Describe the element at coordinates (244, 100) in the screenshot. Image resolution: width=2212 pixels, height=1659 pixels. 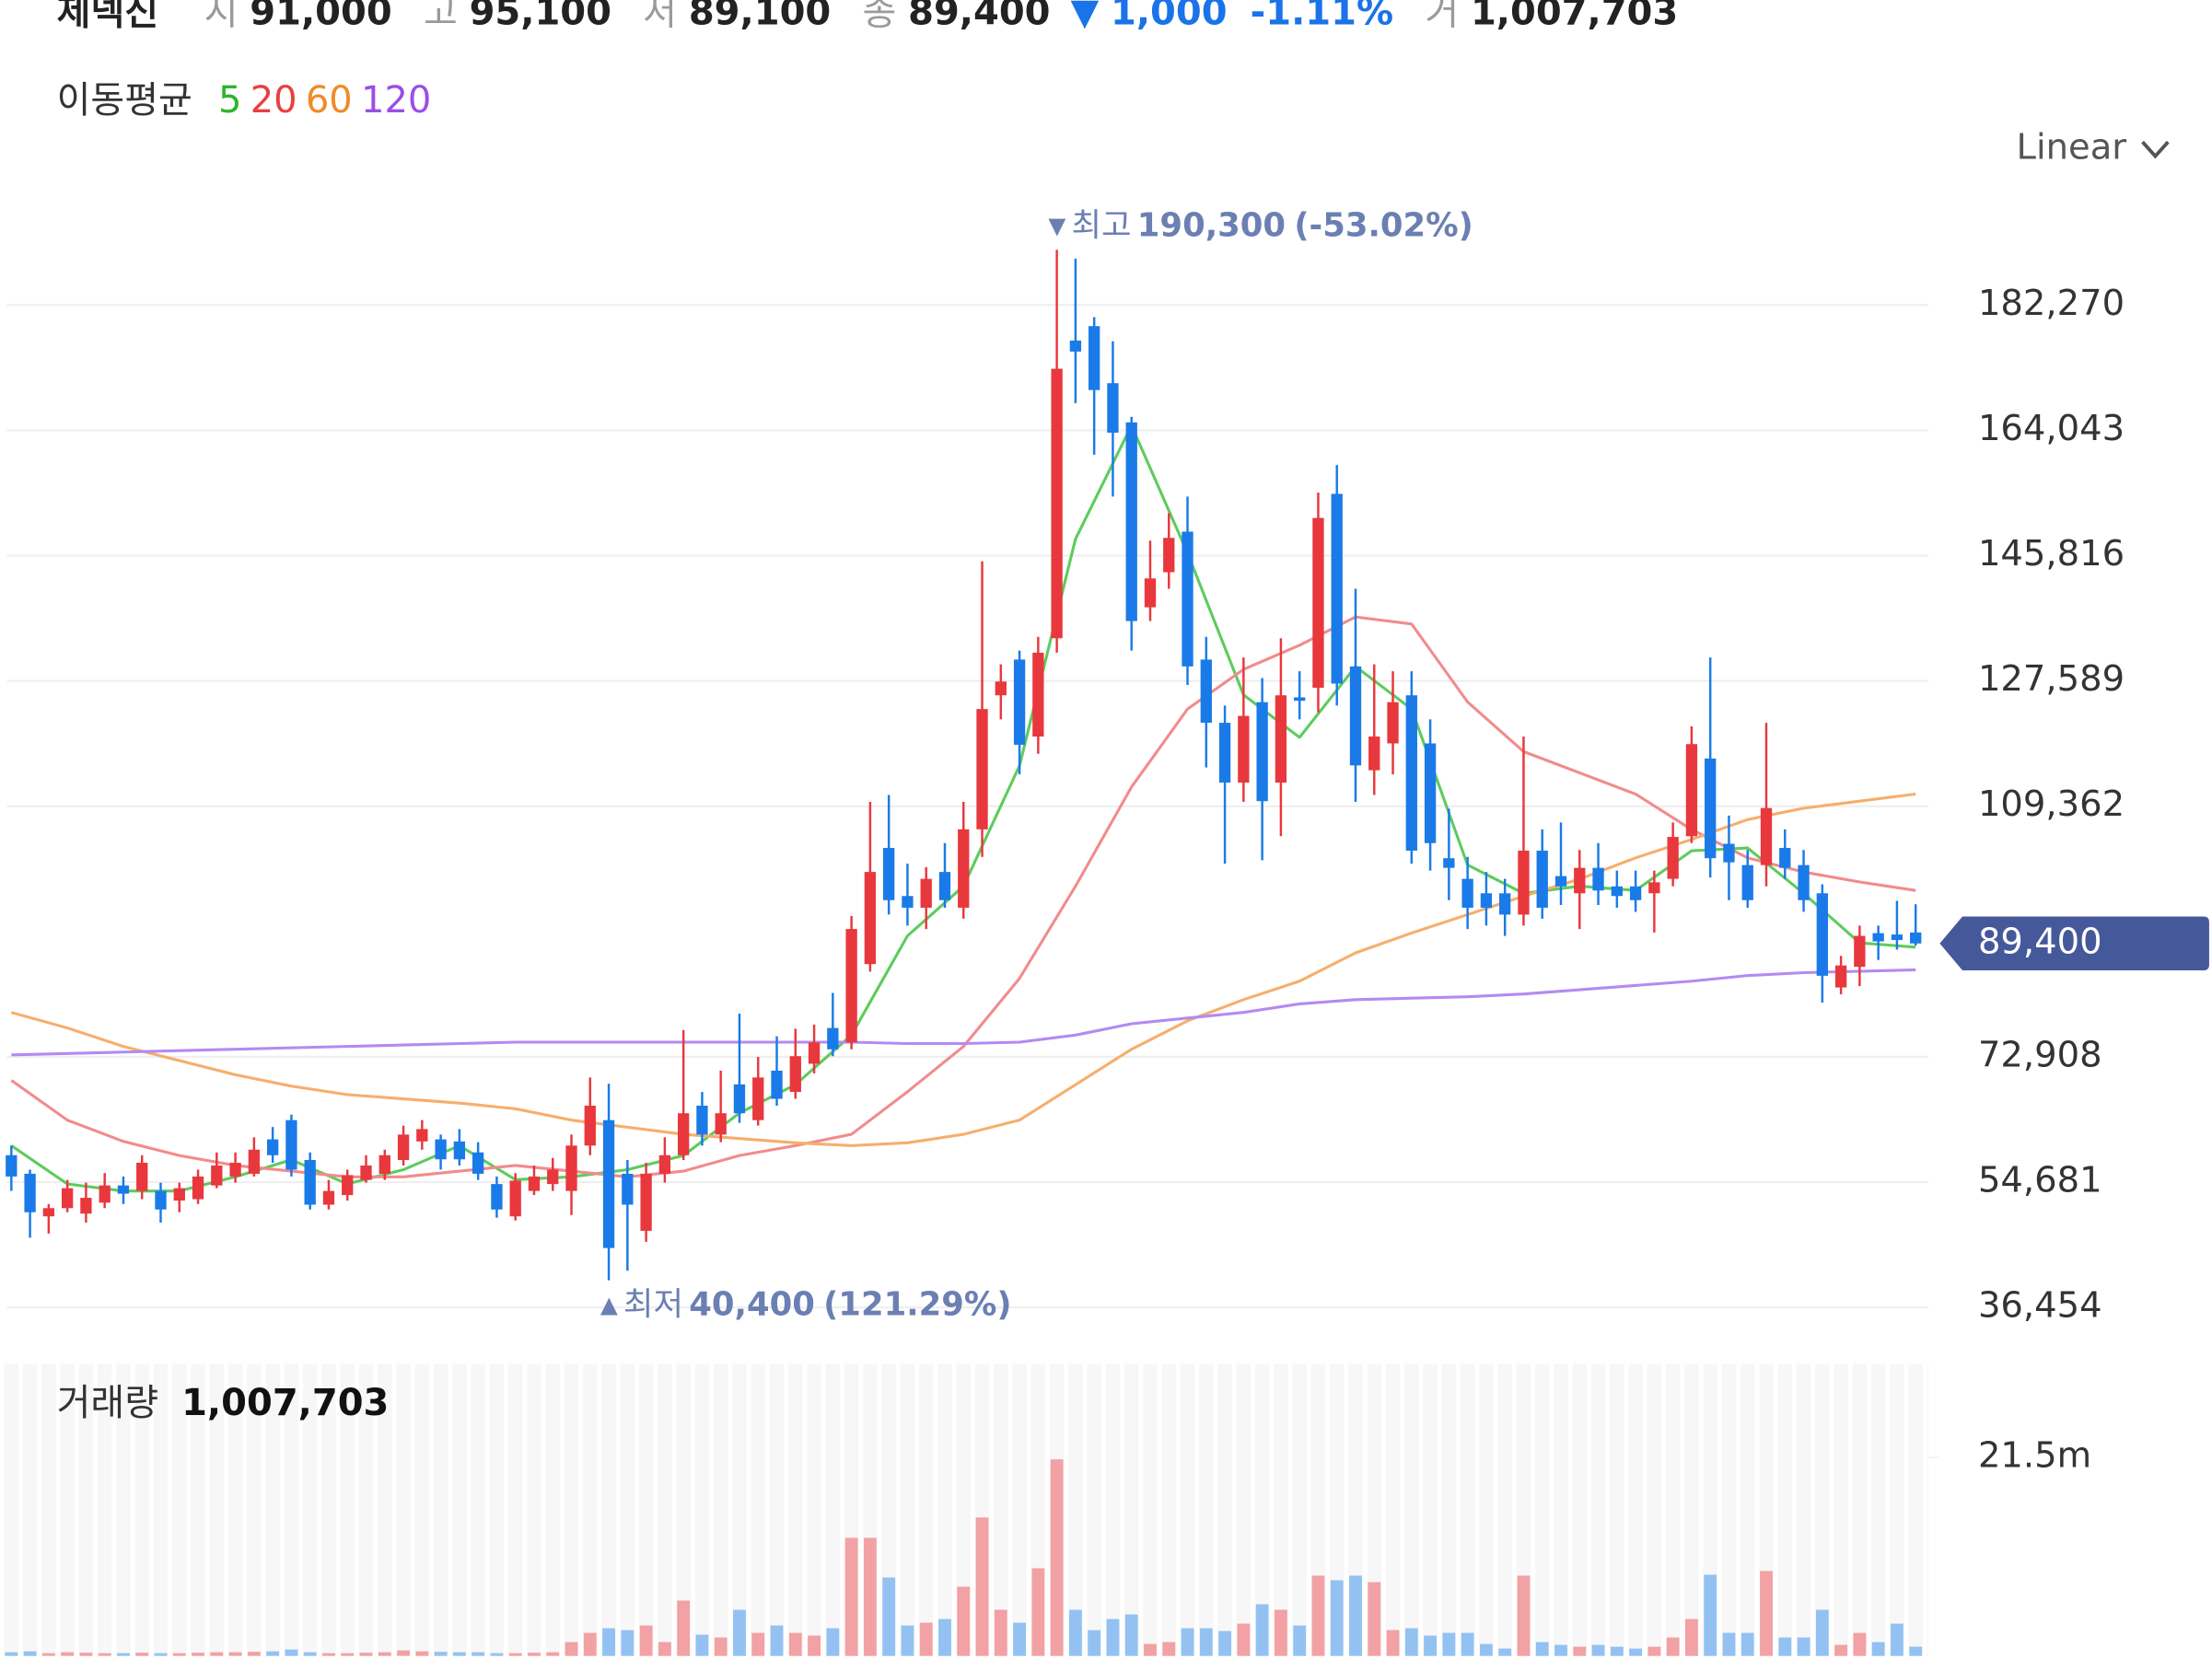
I see `ma-legend: 이동평균 5 20 60 120` at that location.